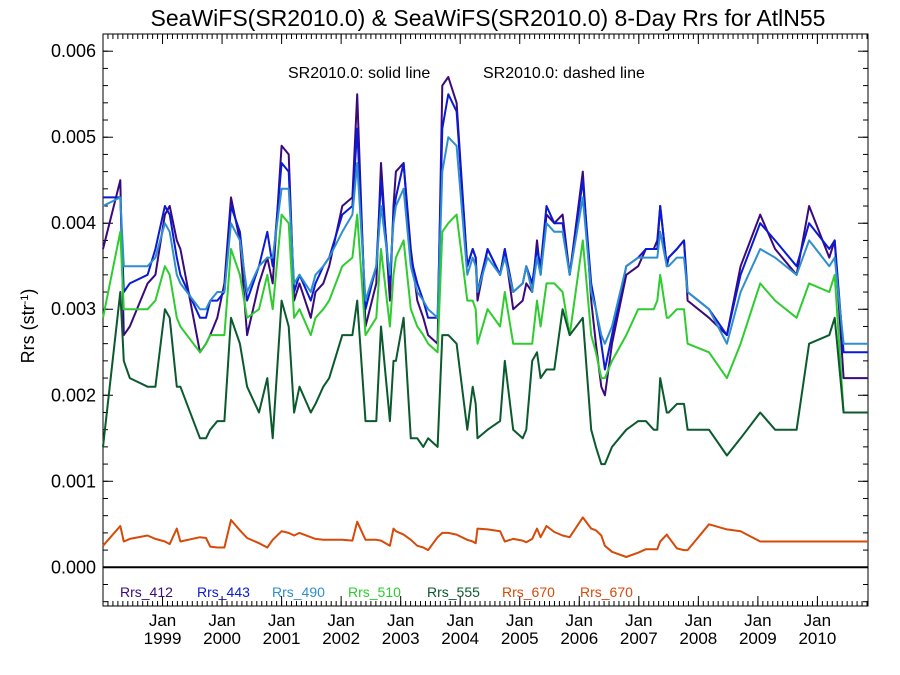 The image size is (900, 675). What do you see at coordinates (282, 638) in the screenshot?
I see `x-tick-label-year: 2001` at bounding box center [282, 638].